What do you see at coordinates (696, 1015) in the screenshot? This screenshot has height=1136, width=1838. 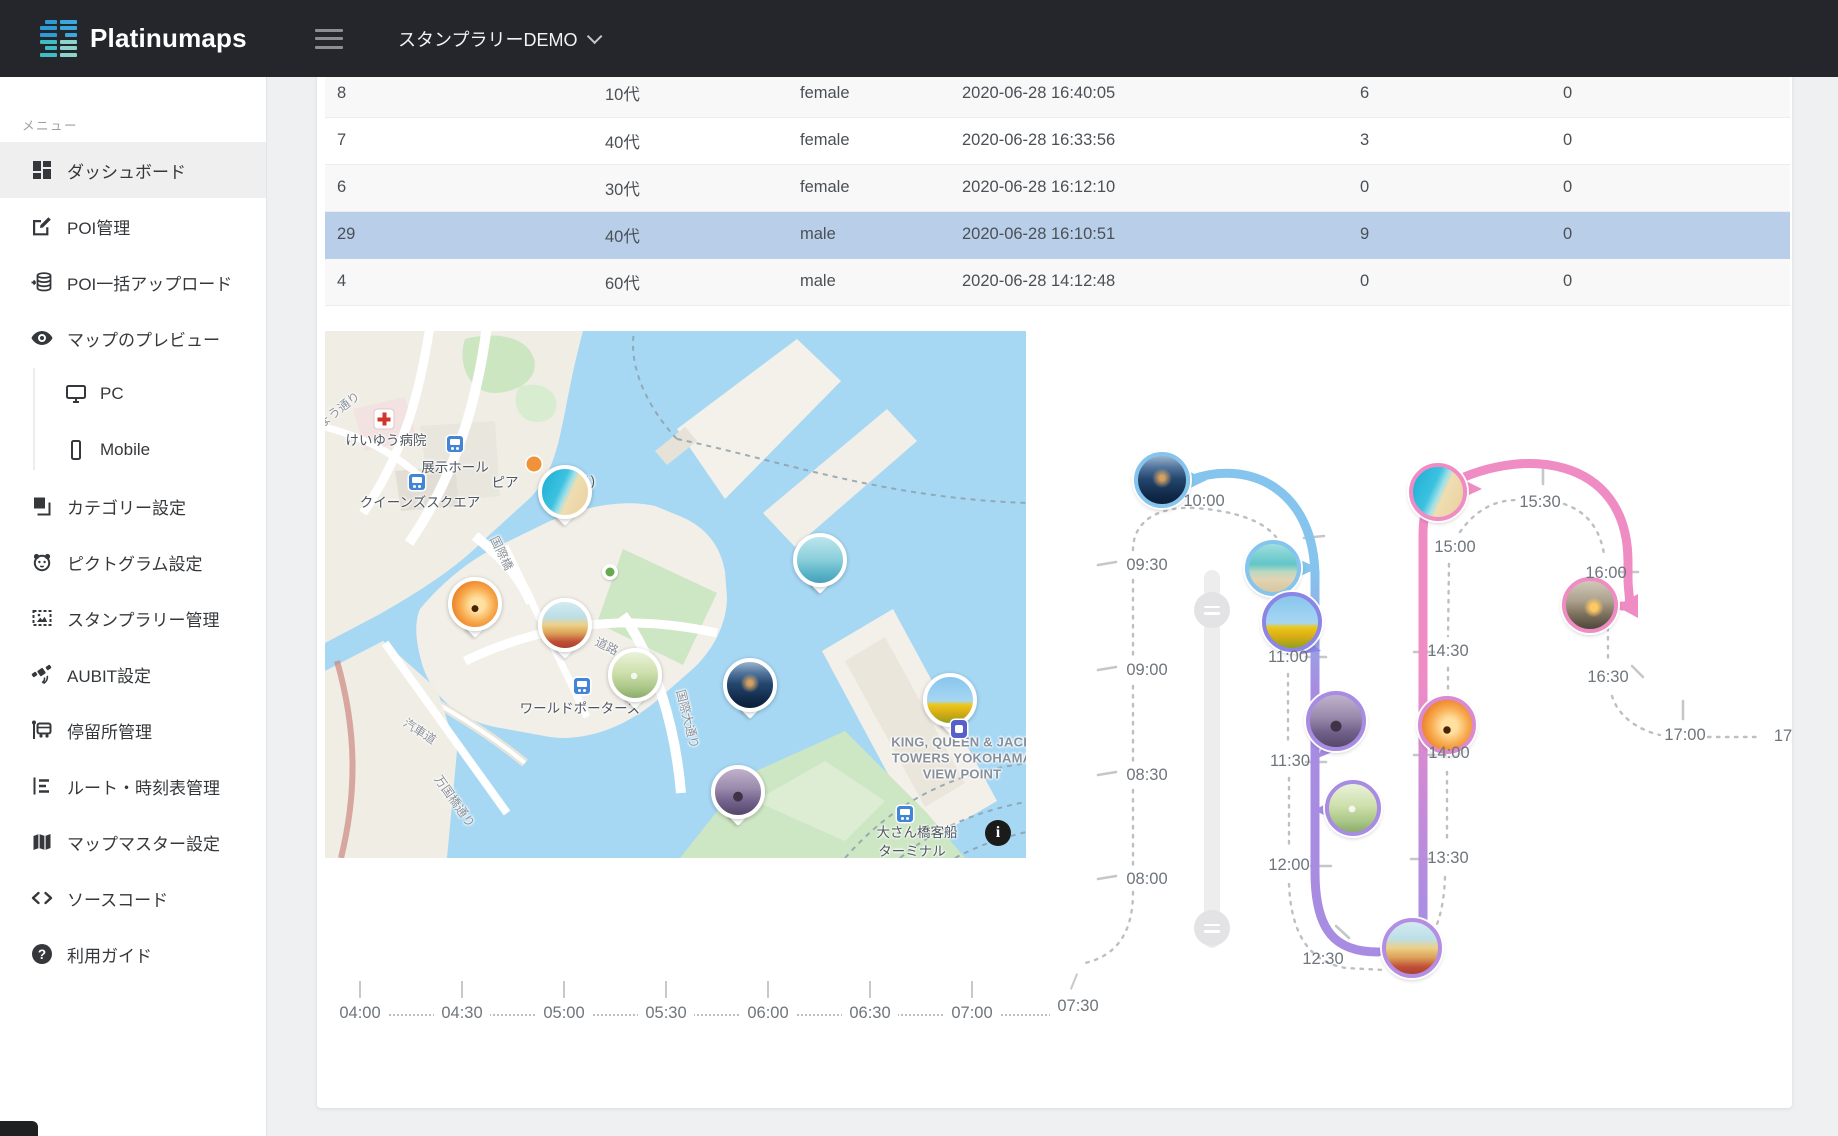 I see `axis-dotted-line` at bounding box center [696, 1015].